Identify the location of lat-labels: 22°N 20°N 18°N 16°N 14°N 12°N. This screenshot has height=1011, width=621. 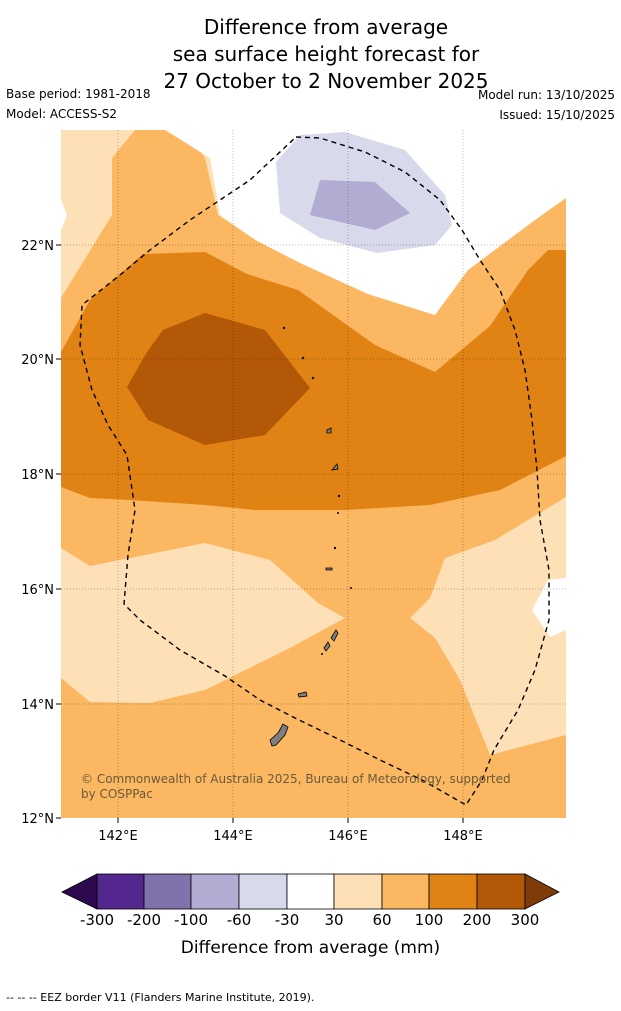
(37, 533).